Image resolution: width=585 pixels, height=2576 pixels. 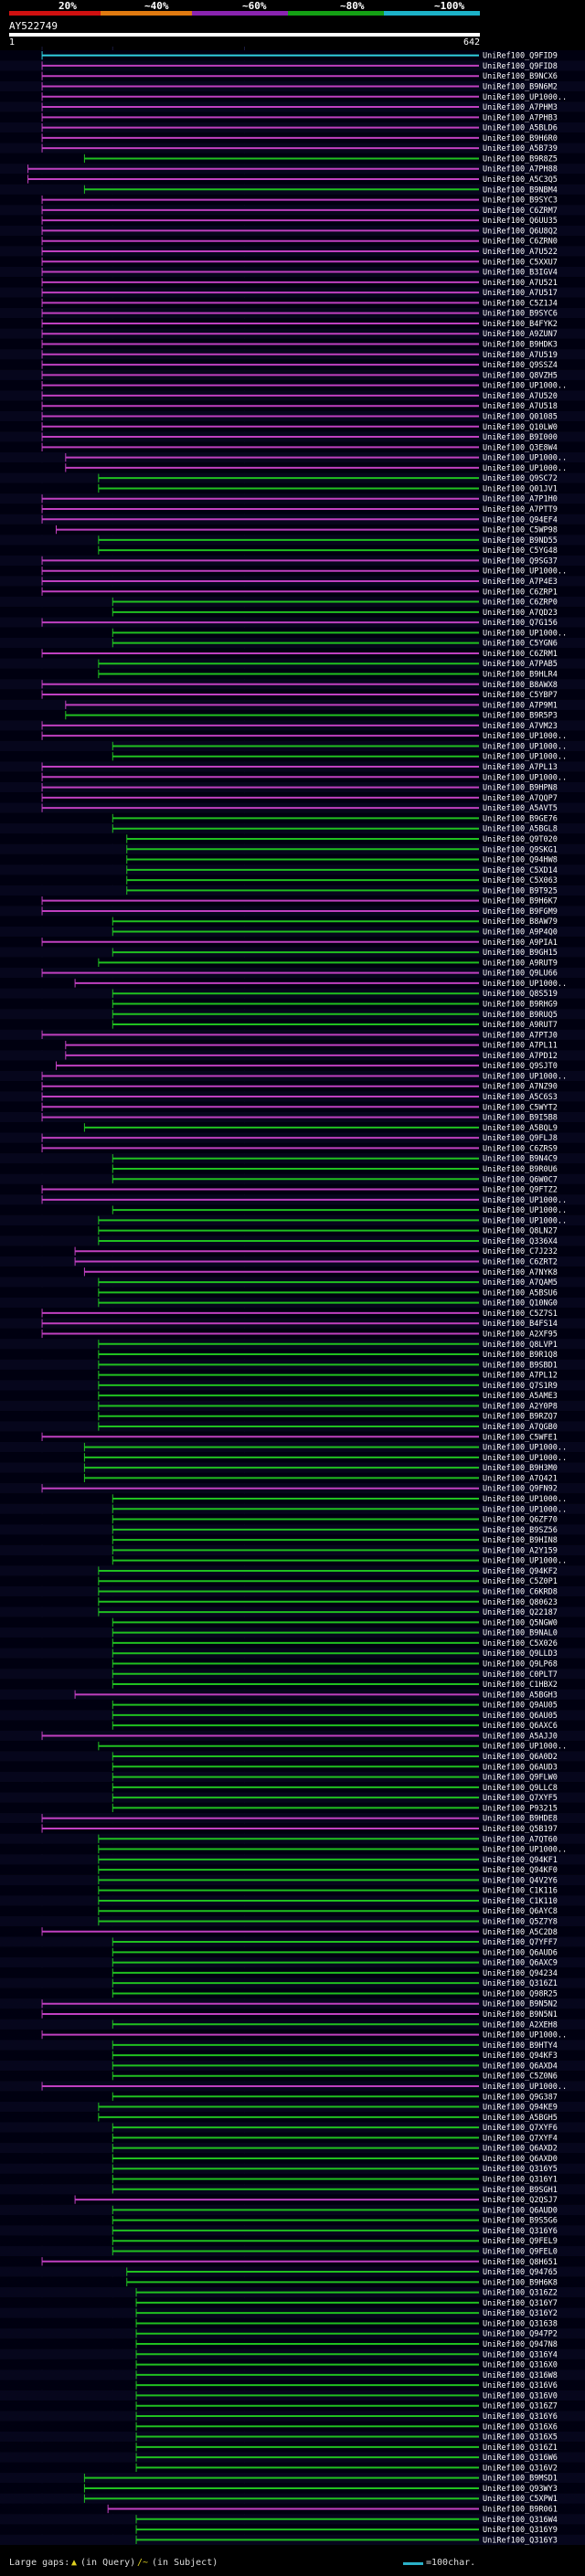 I want to click on hit-row: UniRef100_Q8LN27, so click(x=293, y=1230).